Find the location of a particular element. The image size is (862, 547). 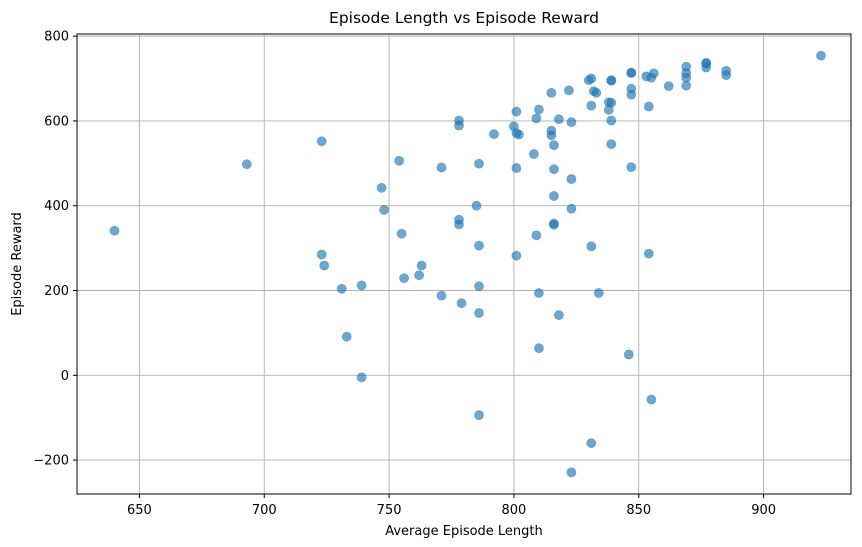

y-axis-label: Episode Reward is located at coordinates (17, 264).